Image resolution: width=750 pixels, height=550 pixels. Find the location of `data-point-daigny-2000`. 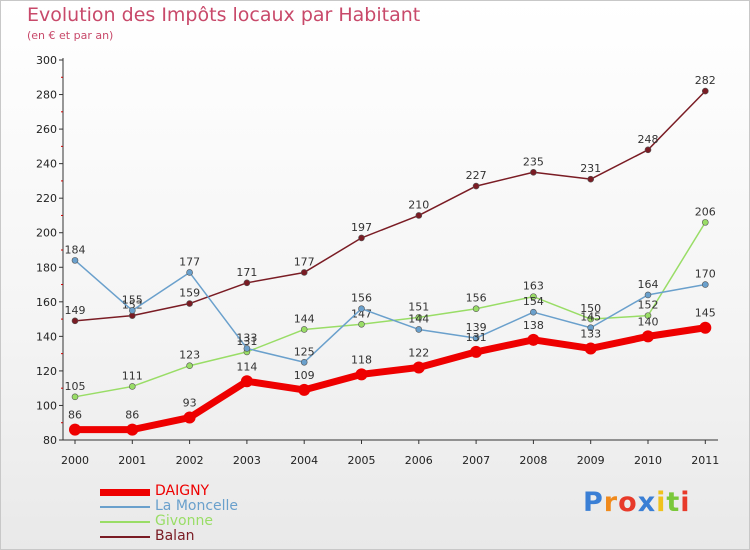

data-point-daigny-2000 is located at coordinates (75, 429).